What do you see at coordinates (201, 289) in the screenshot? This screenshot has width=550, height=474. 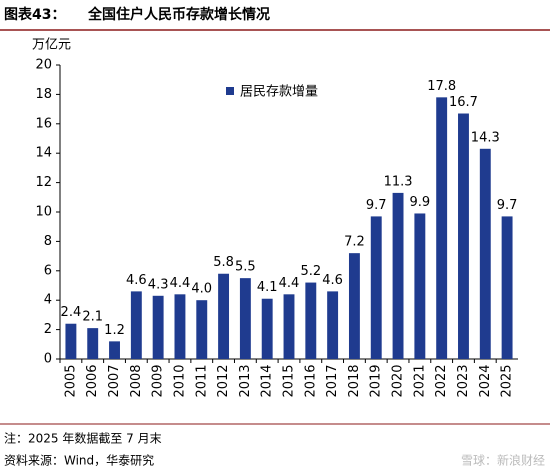 I see `value-label: 4.0` at bounding box center [201, 289].